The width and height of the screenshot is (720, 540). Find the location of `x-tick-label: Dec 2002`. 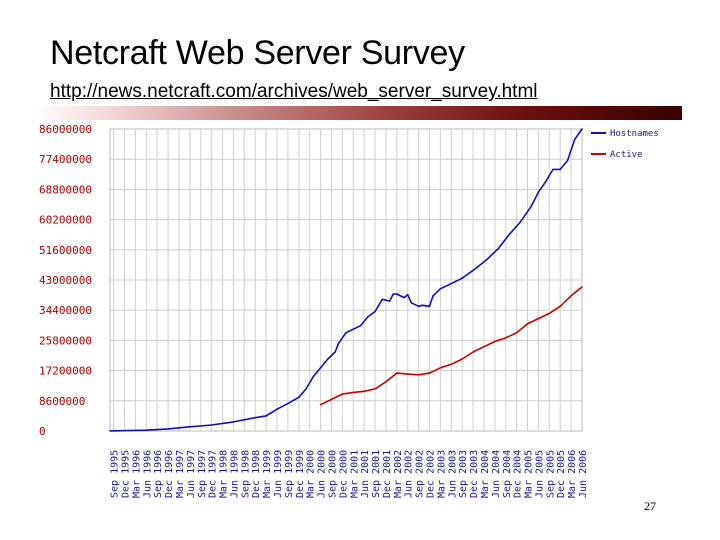

x-tick-label: Dec 2002 is located at coordinates (431, 474).